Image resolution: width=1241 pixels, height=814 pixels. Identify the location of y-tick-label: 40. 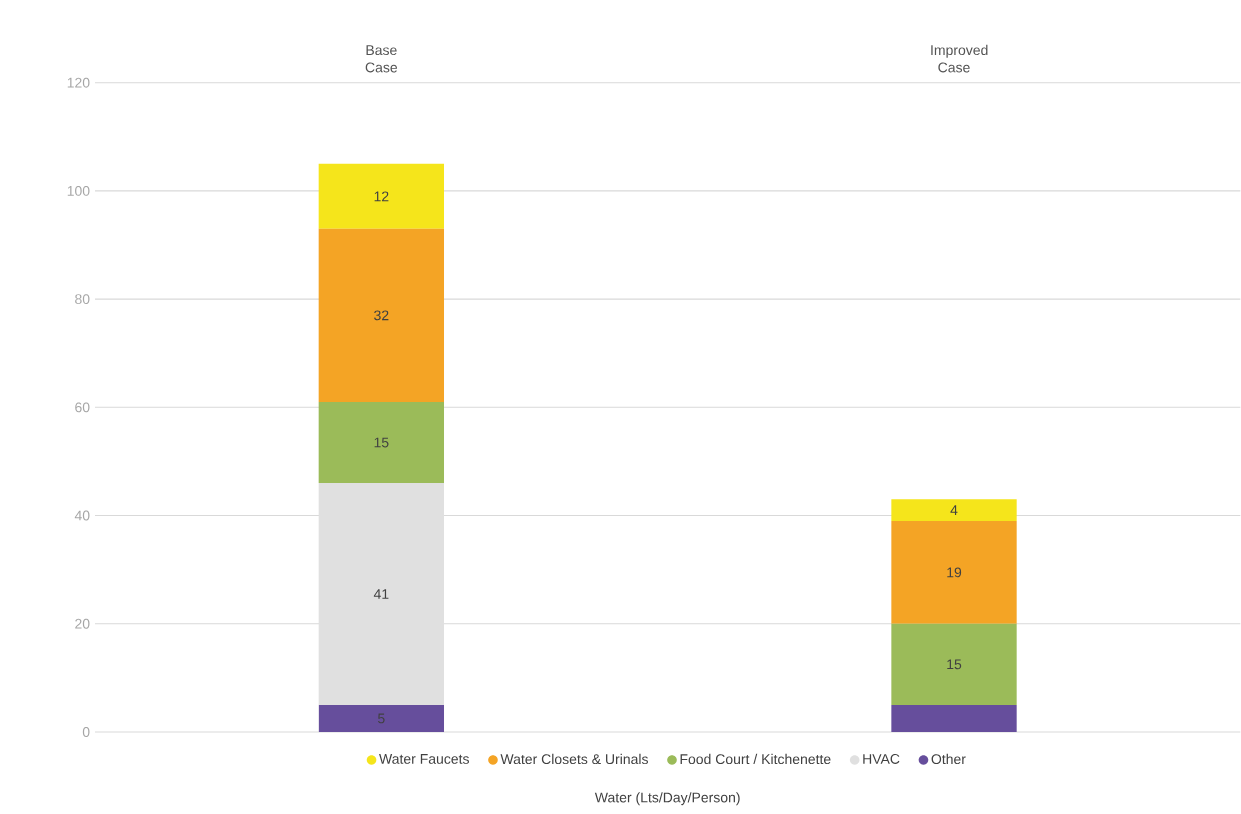
(82, 515).